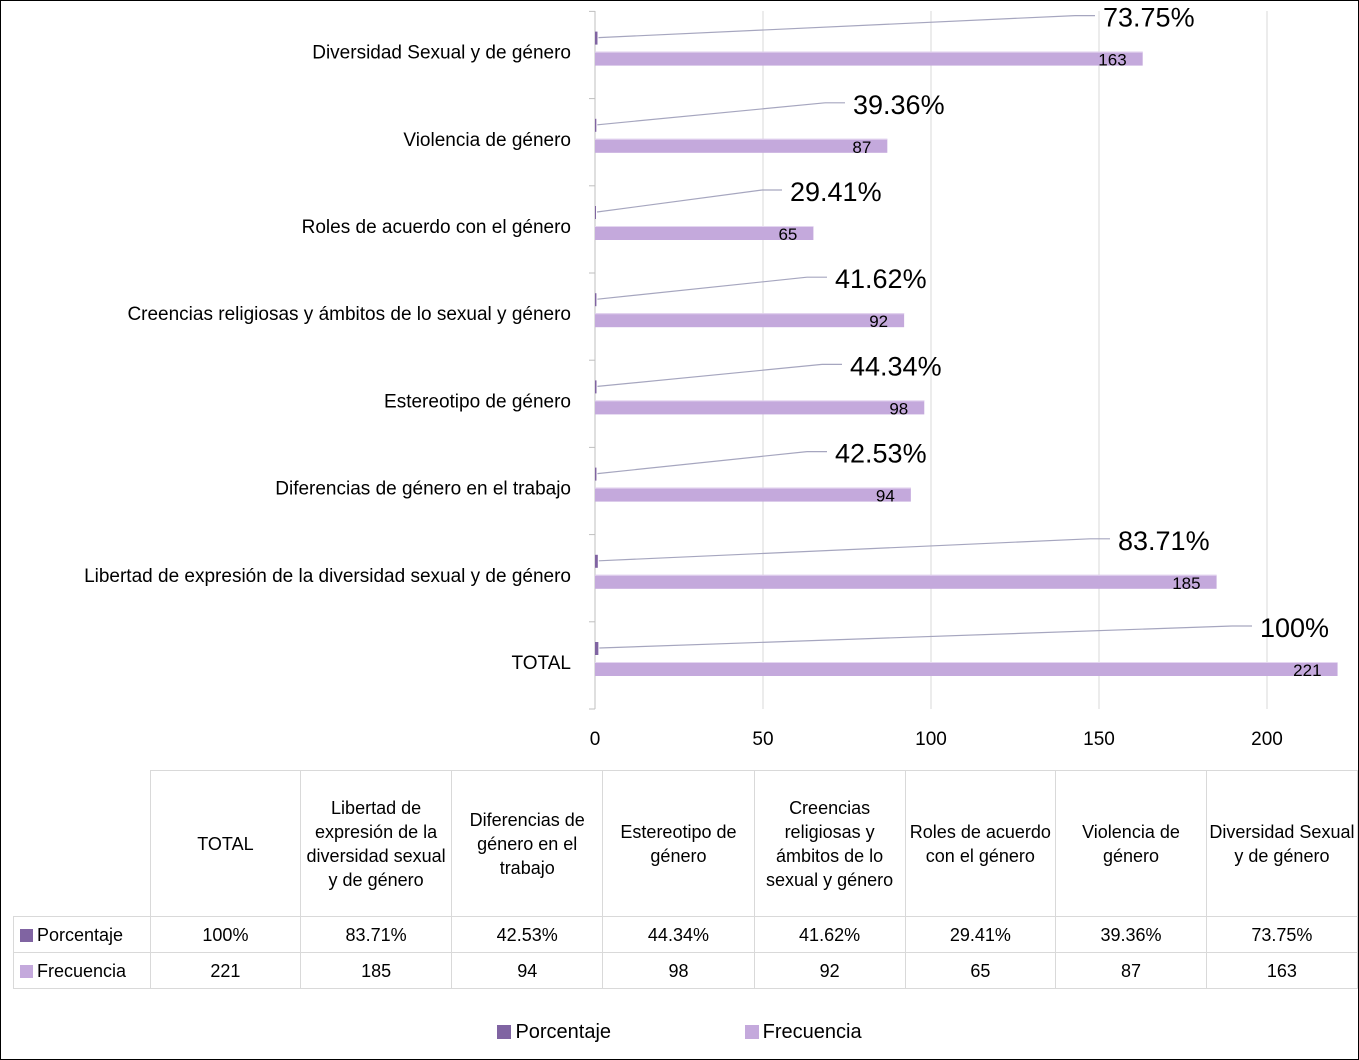 This screenshot has width=1359, height=1060. I want to click on porcentaje-swatch, so click(26, 935).